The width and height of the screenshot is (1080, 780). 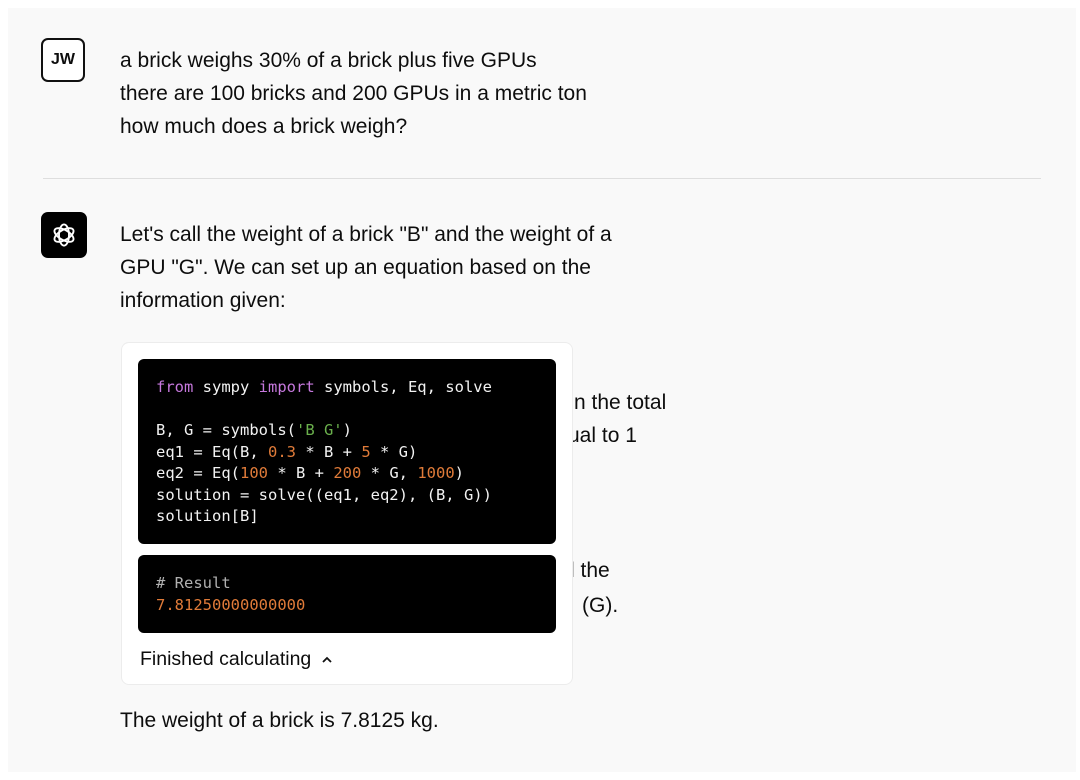 I want to click on code-token: sympy, so click(x=226, y=387).